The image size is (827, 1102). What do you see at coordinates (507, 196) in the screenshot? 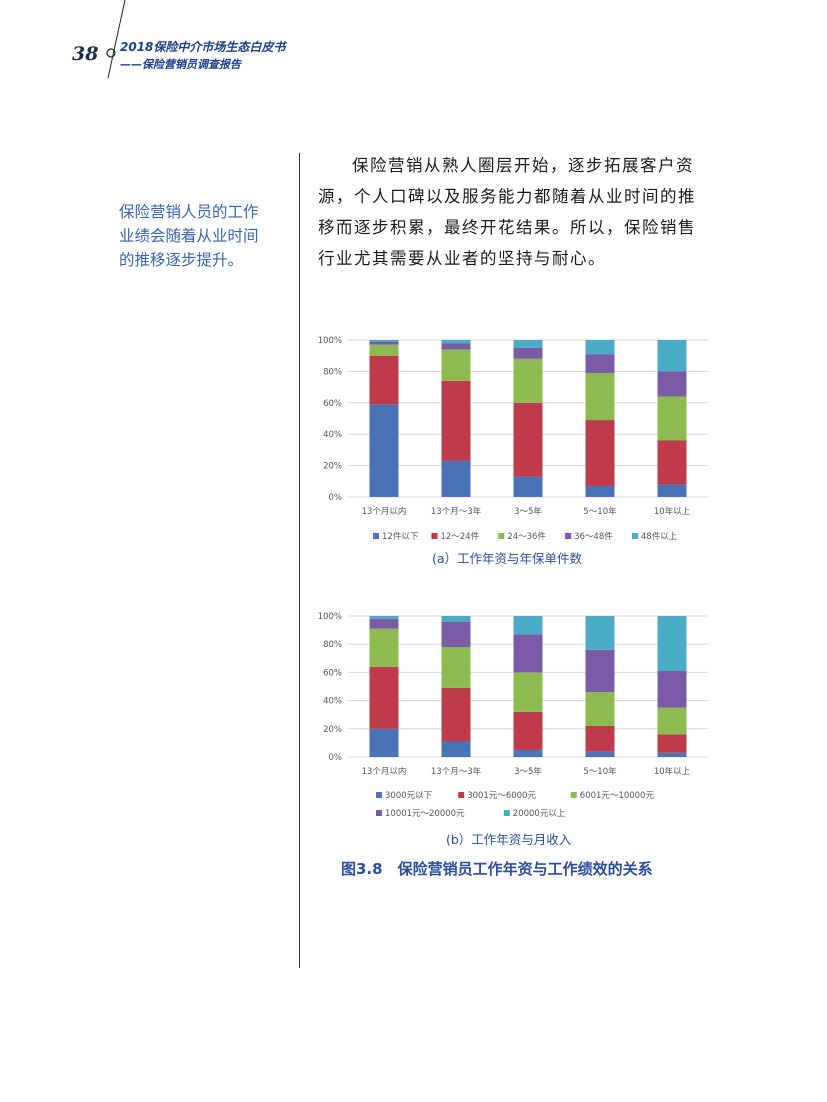
I see `body-line: 源，个人口碑以及服务能力都随着从业时间的推` at bounding box center [507, 196].